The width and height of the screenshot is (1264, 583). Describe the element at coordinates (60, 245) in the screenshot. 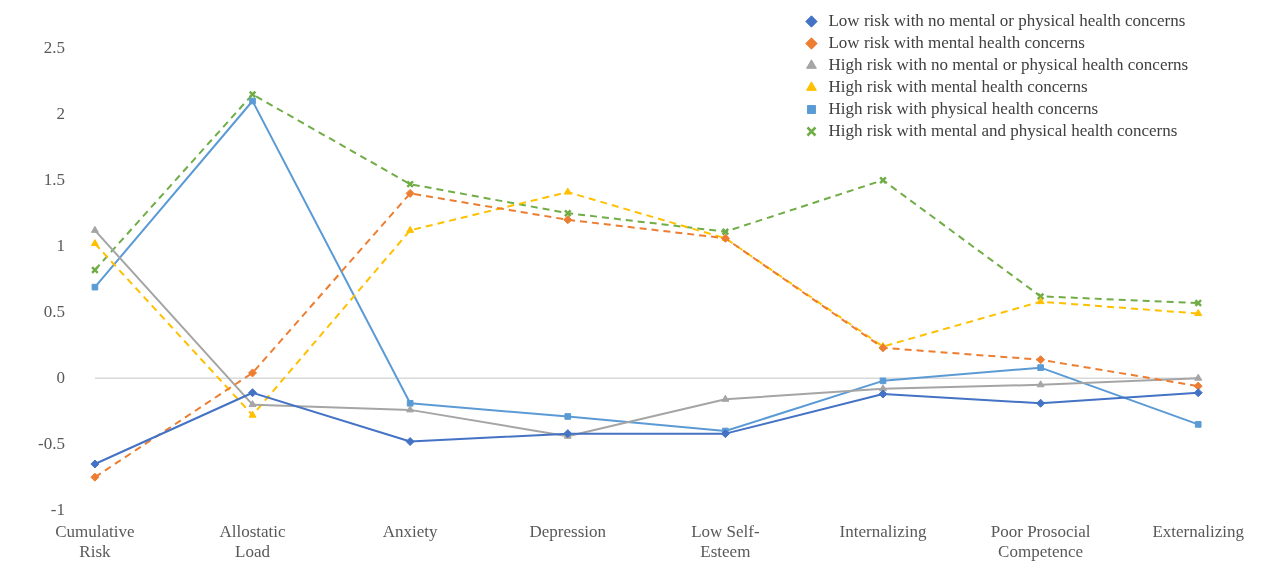

I see `y-tick-label: 1` at that location.